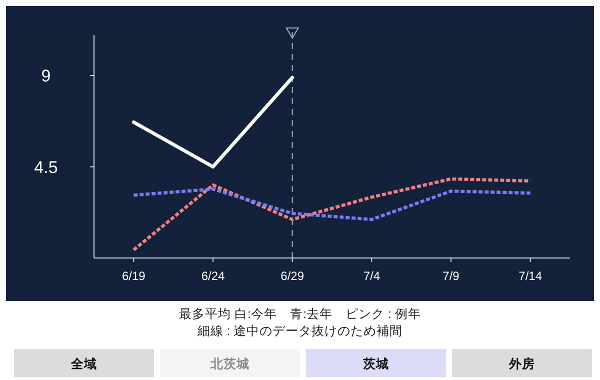 The width and height of the screenshot is (600, 380). I want to click on y-tick-label: 9, so click(46, 76).